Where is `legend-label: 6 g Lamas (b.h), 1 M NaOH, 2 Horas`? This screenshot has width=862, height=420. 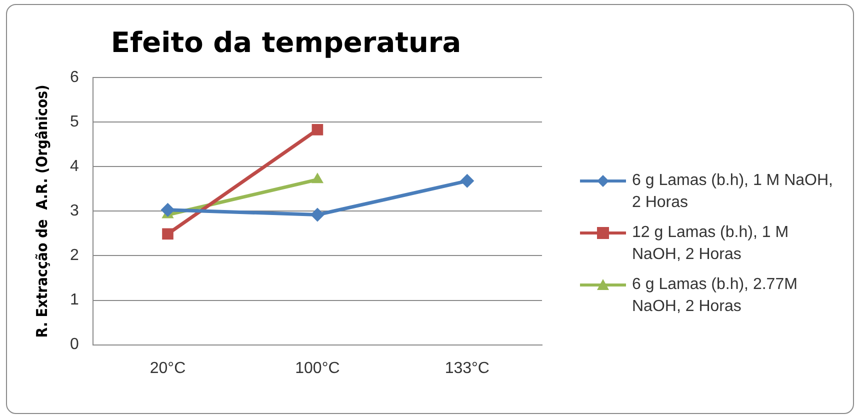
legend-label: 6 g Lamas (b.h), 1 M NaOH, 2 Horas is located at coordinates (732, 192).